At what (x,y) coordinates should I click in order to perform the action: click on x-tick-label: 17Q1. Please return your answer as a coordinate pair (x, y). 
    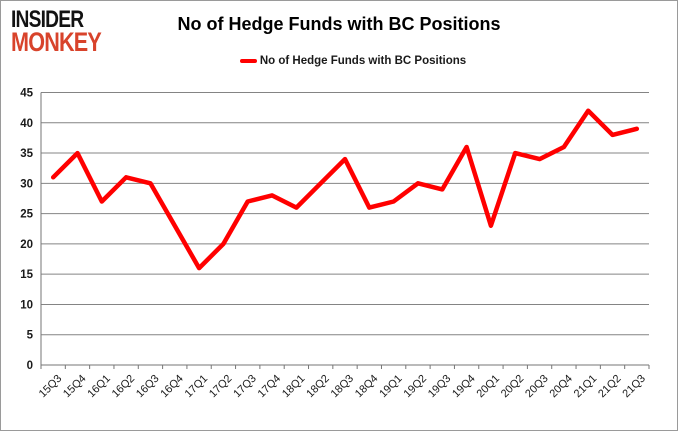
    Looking at the image, I should click on (197, 387).